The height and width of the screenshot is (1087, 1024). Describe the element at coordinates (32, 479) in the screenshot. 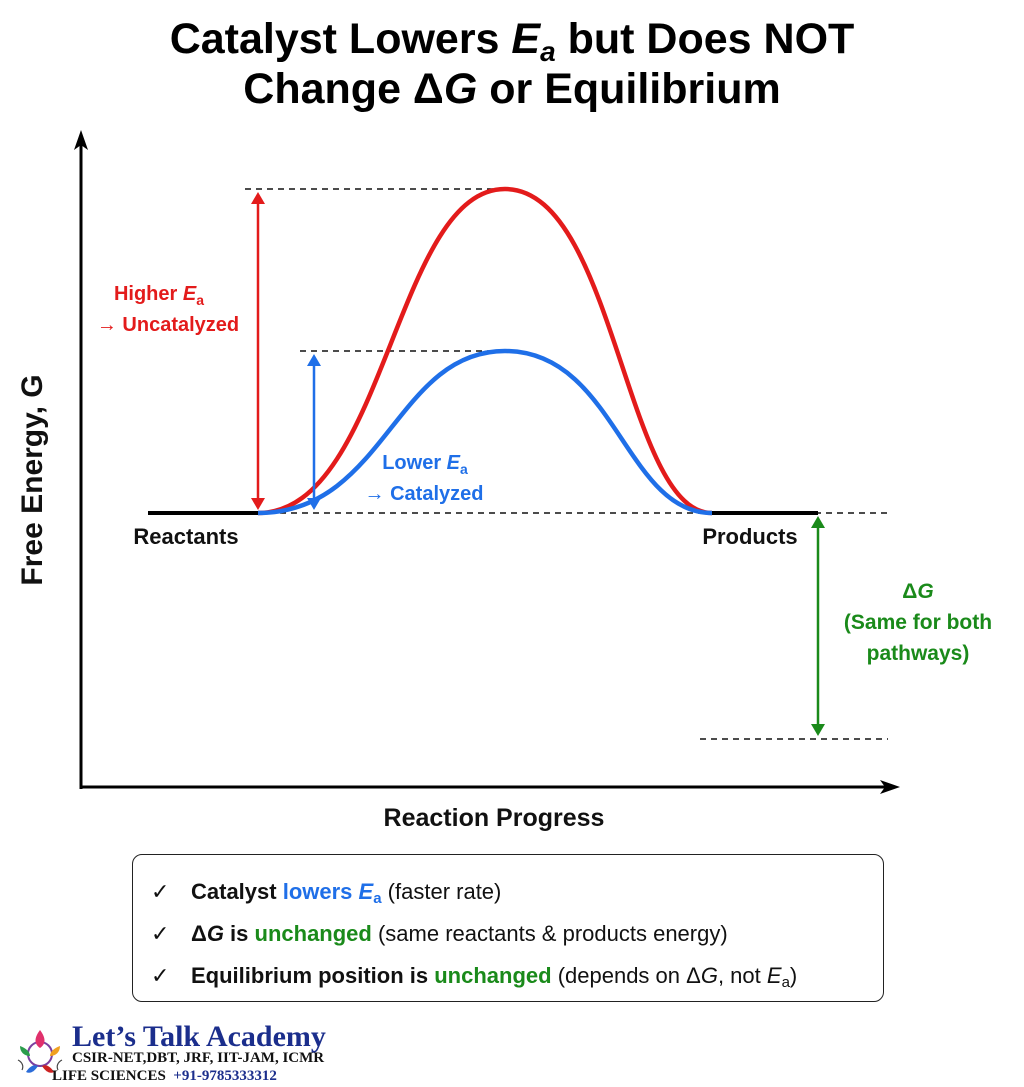

I see `y-axis-label: Free Energy, G` at that location.